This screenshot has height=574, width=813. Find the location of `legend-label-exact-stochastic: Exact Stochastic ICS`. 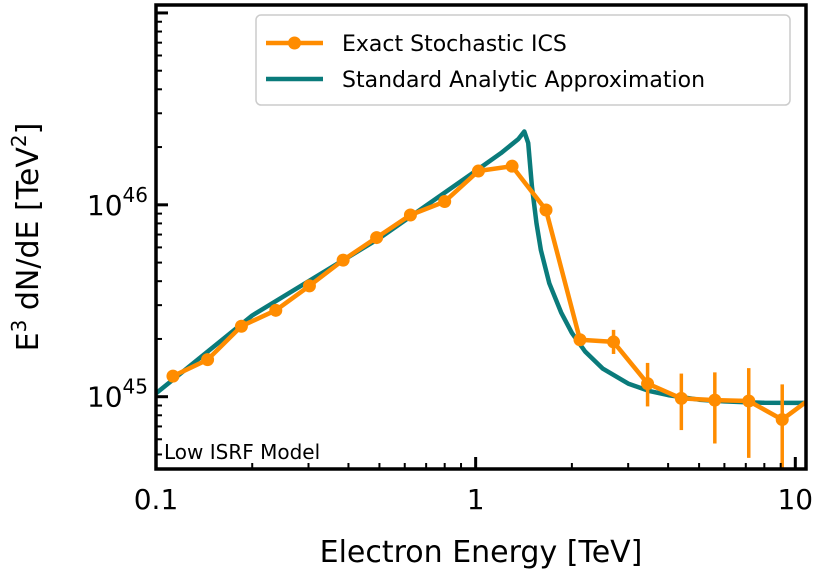

legend-label-exact-stochastic: Exact Stochastic ICS is located at coordinates (454, 44).